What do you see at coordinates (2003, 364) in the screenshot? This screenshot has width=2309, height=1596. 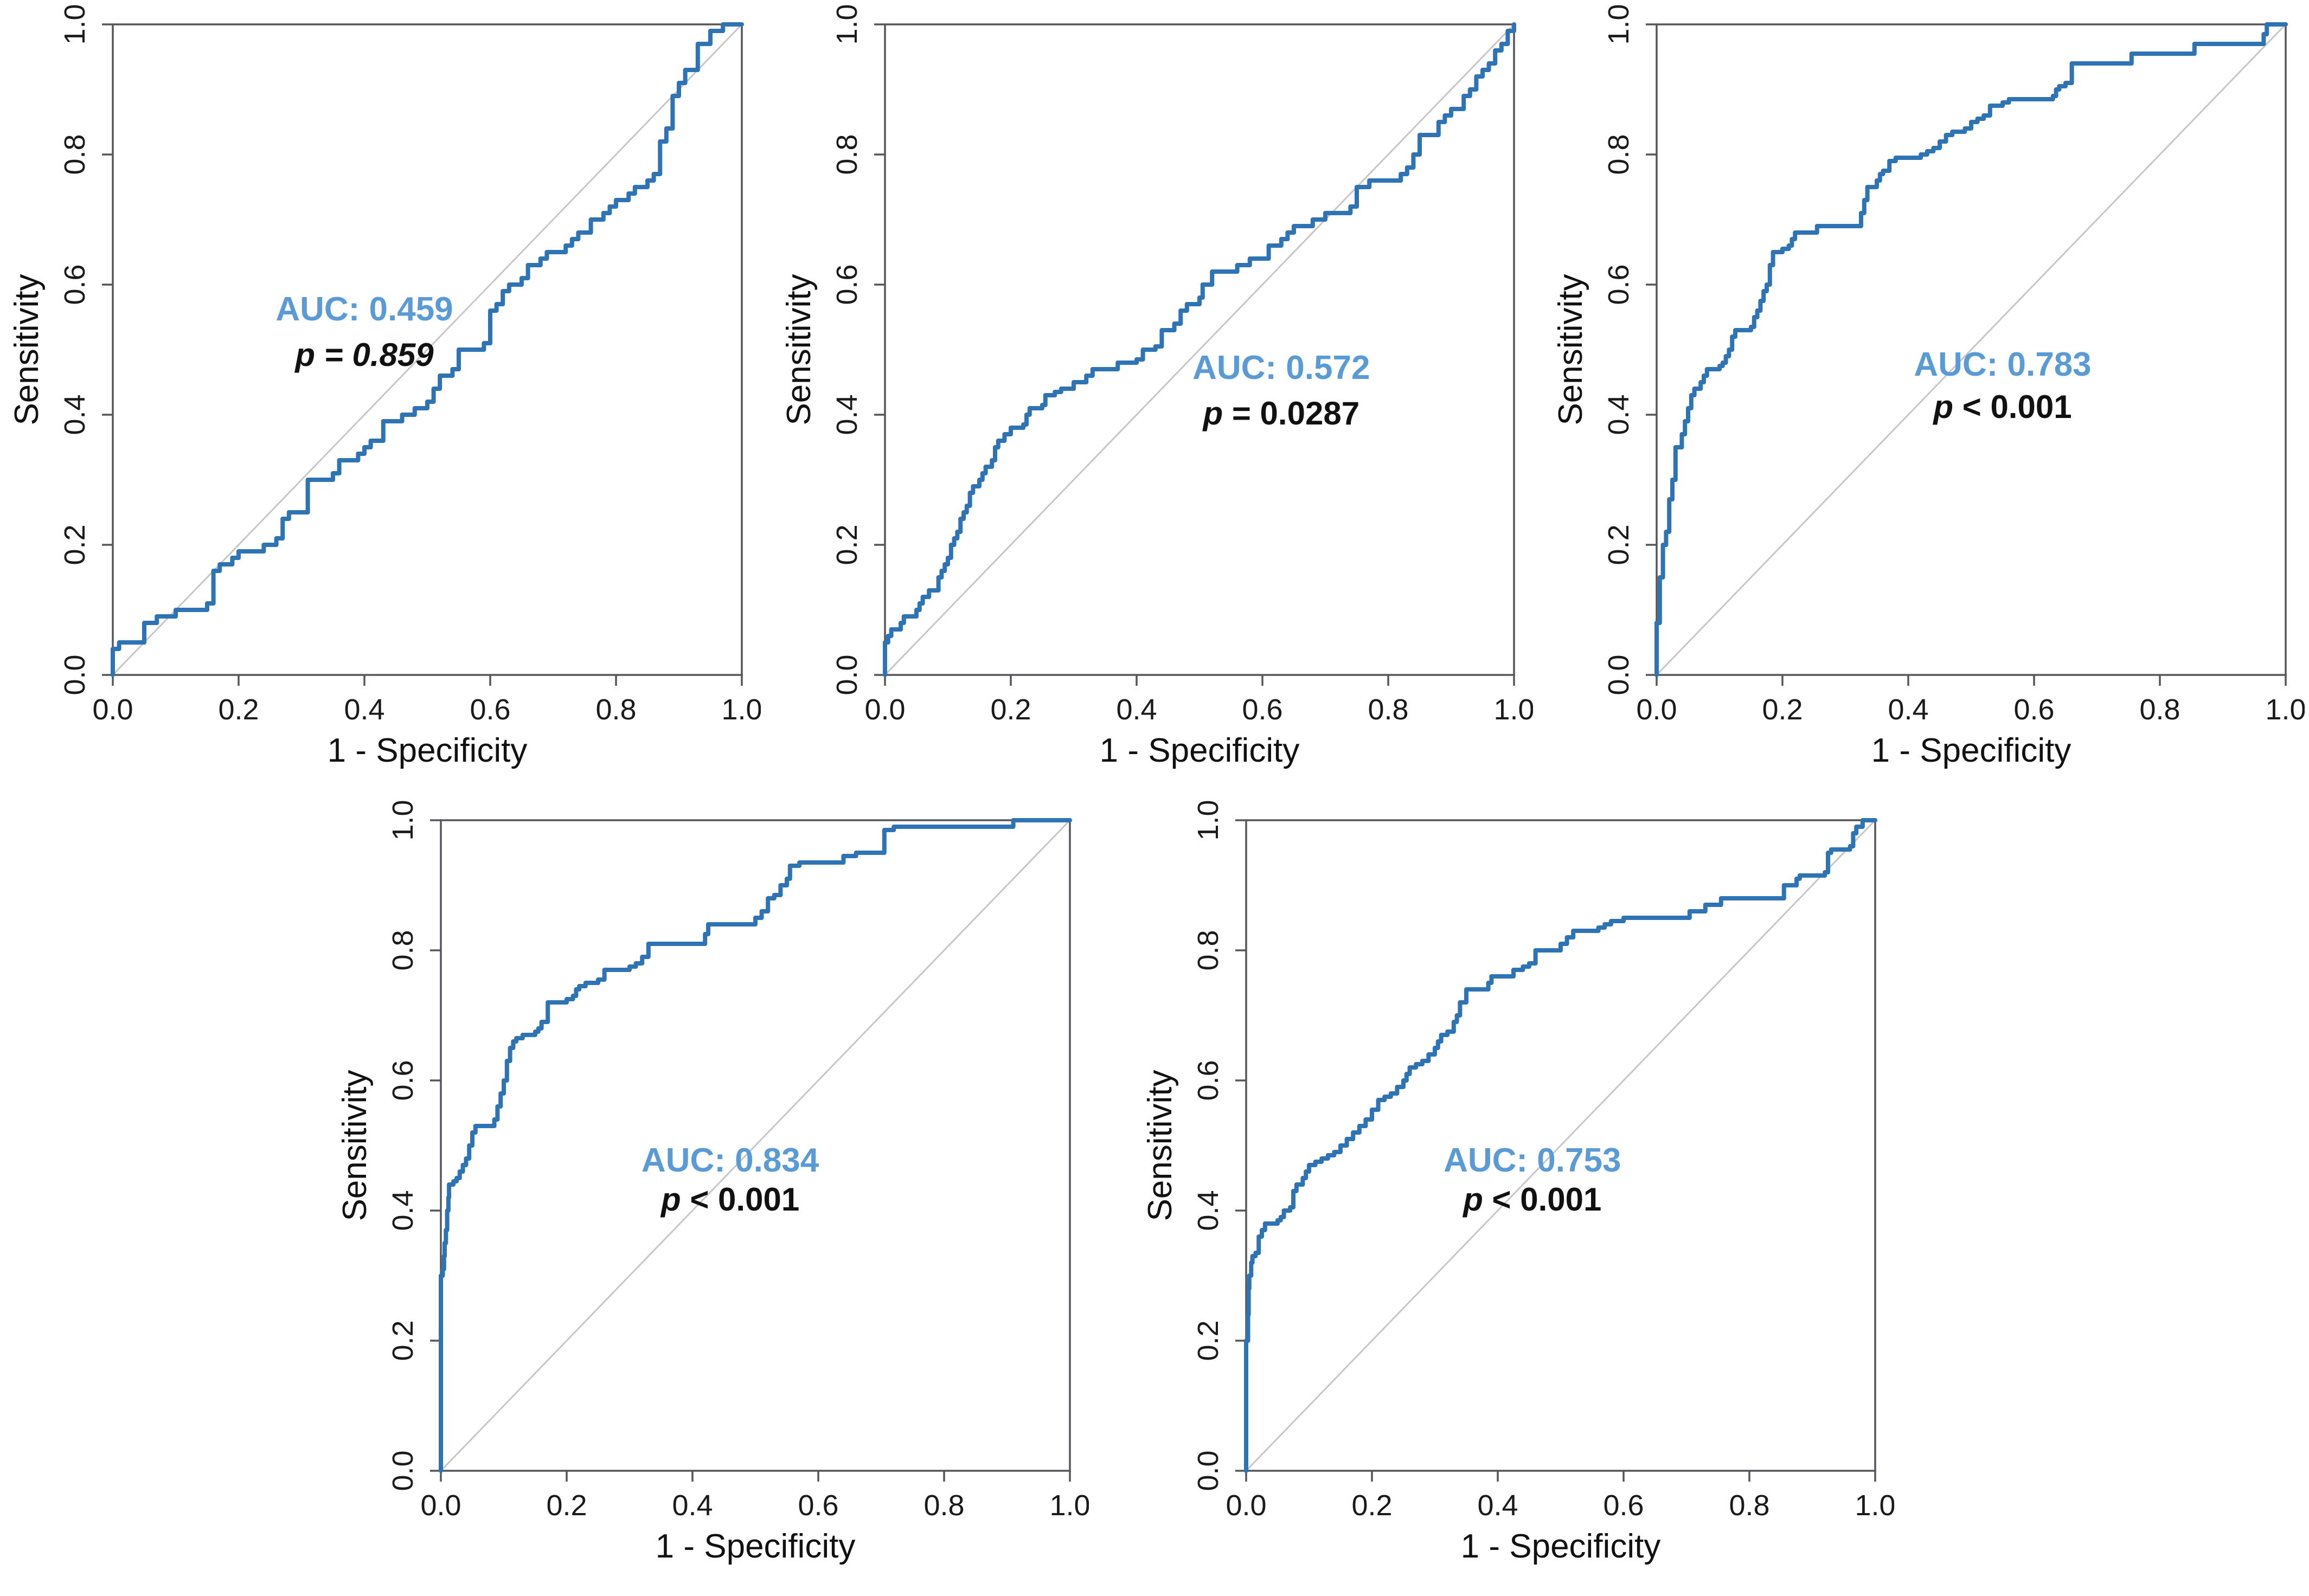 I see `auc-annotation: AUC: 0.783` at bounding box center [2003, 364].